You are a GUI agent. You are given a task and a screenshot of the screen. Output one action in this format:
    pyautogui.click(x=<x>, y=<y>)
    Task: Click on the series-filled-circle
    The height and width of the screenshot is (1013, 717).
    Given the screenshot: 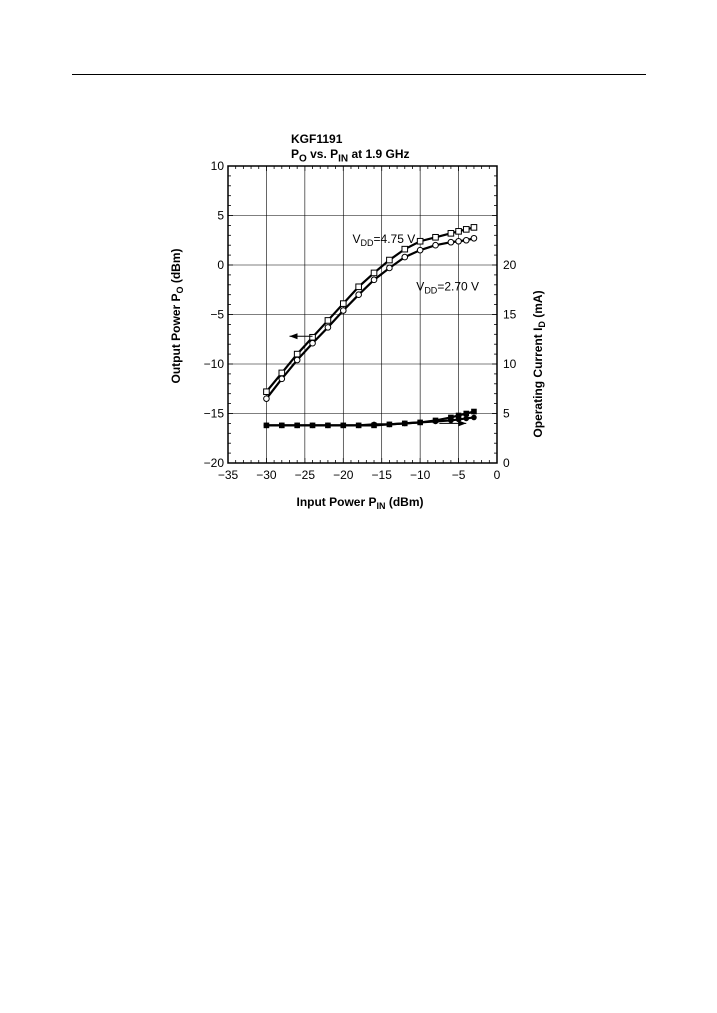 What is the action you would take?
    pyautogui.click(x=370, y=421)
    